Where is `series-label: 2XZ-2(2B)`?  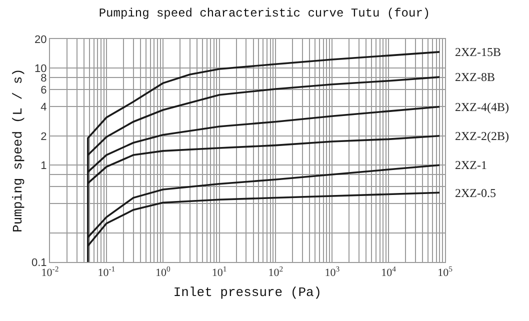 series-label: 2XZ-2(2B) is located at coordinates (482, 136).